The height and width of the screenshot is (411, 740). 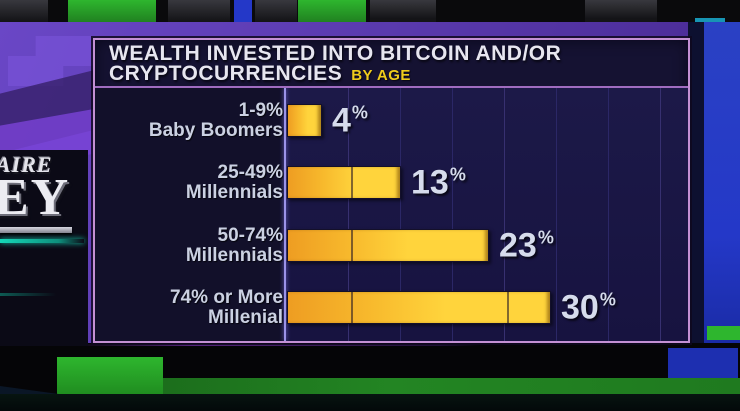 I want to click on show-logo-text-fragment: AIRE, so click(x=26, y=164).